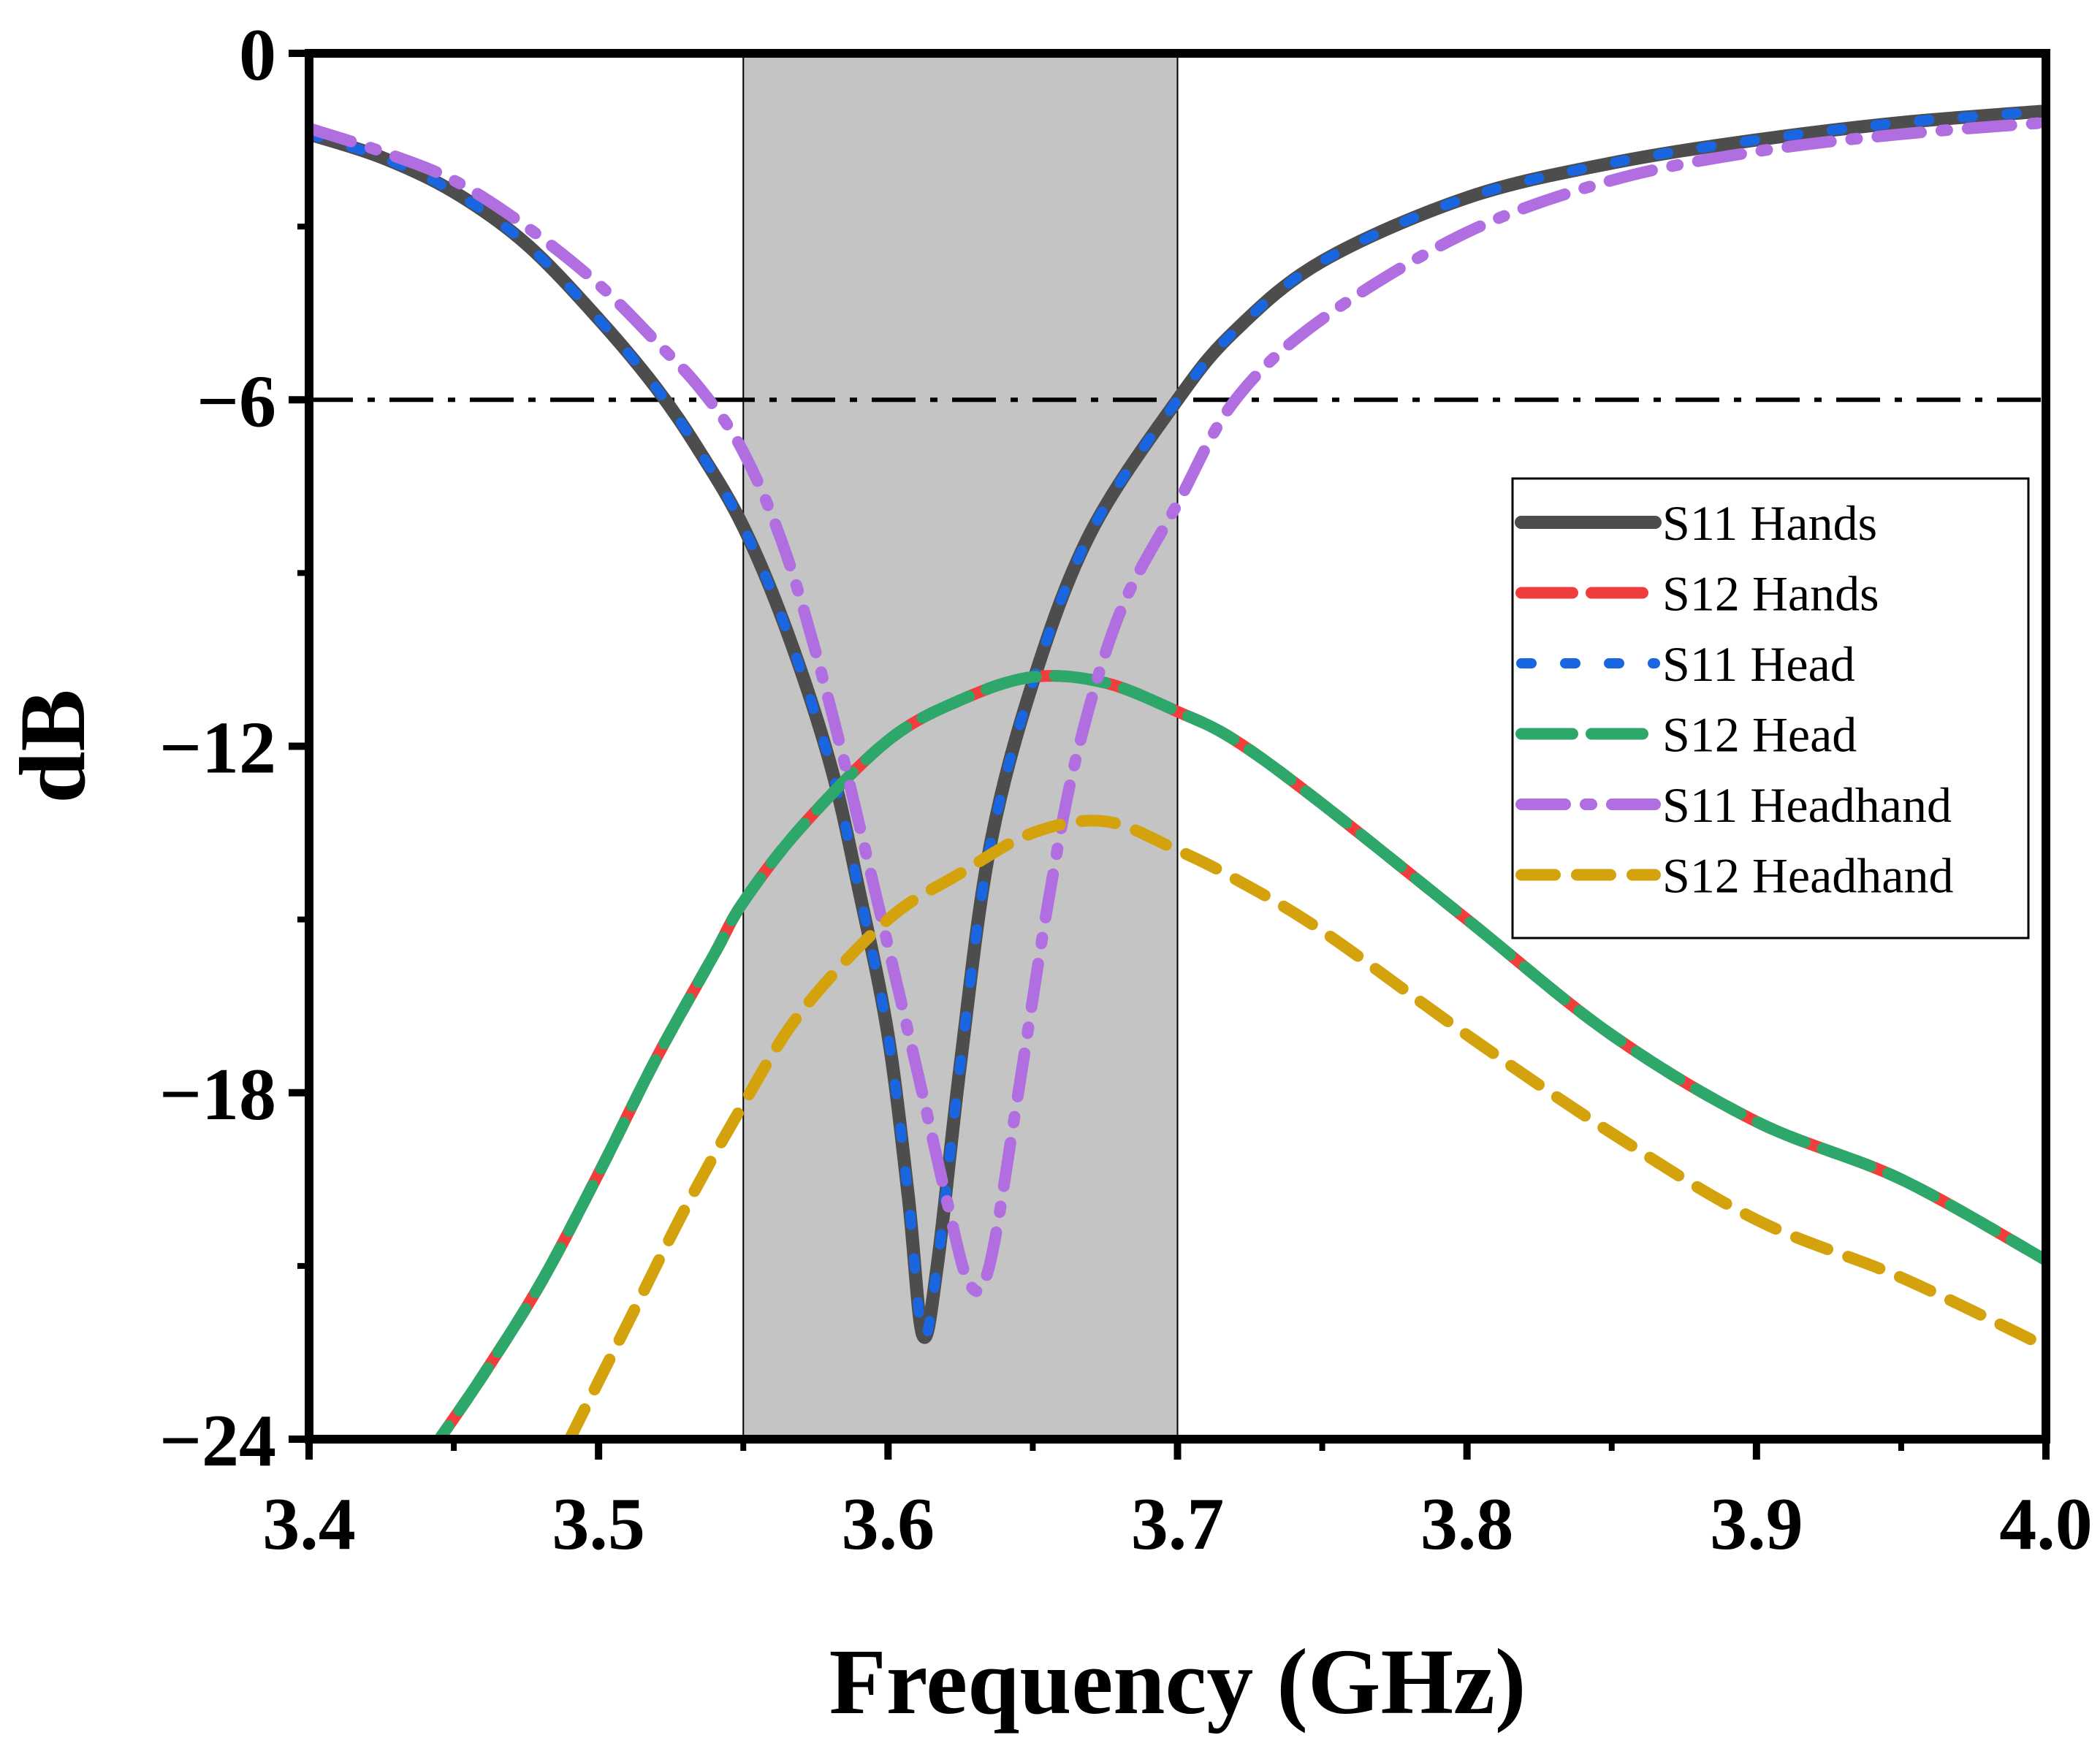  I want to click on y-axis-title: dB, so click(52, 746).